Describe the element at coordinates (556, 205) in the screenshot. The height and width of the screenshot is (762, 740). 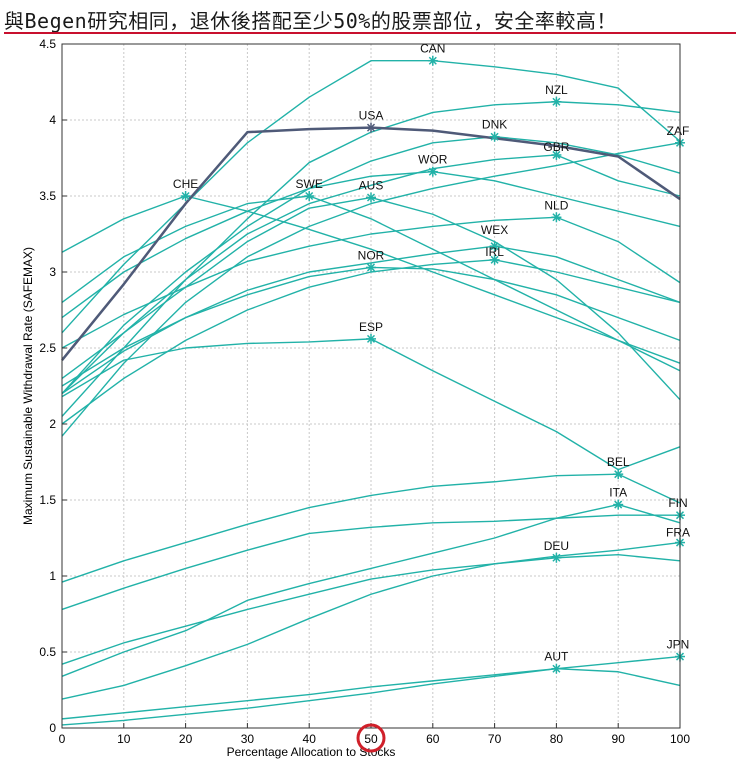
I see `series-label-nld: NLD` at that location.